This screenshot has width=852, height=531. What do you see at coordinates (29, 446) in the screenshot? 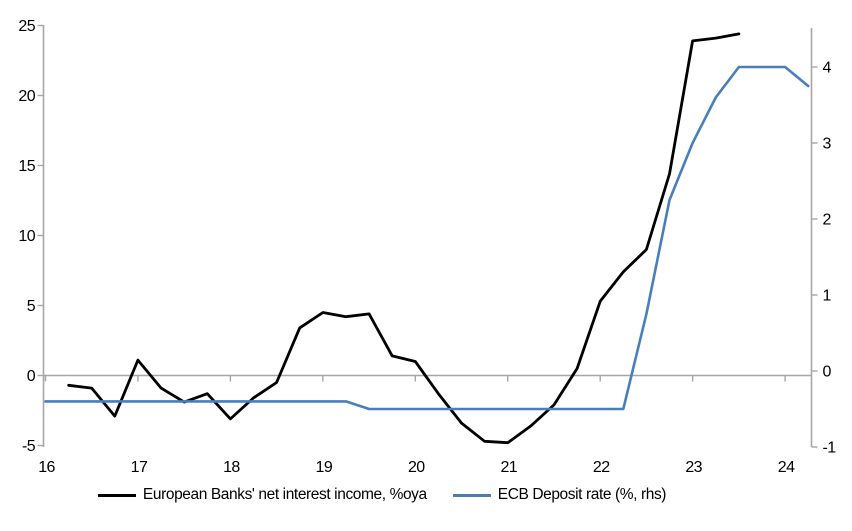
I see `left-axis-tick-label: -5` at bounding box center [29, 446].